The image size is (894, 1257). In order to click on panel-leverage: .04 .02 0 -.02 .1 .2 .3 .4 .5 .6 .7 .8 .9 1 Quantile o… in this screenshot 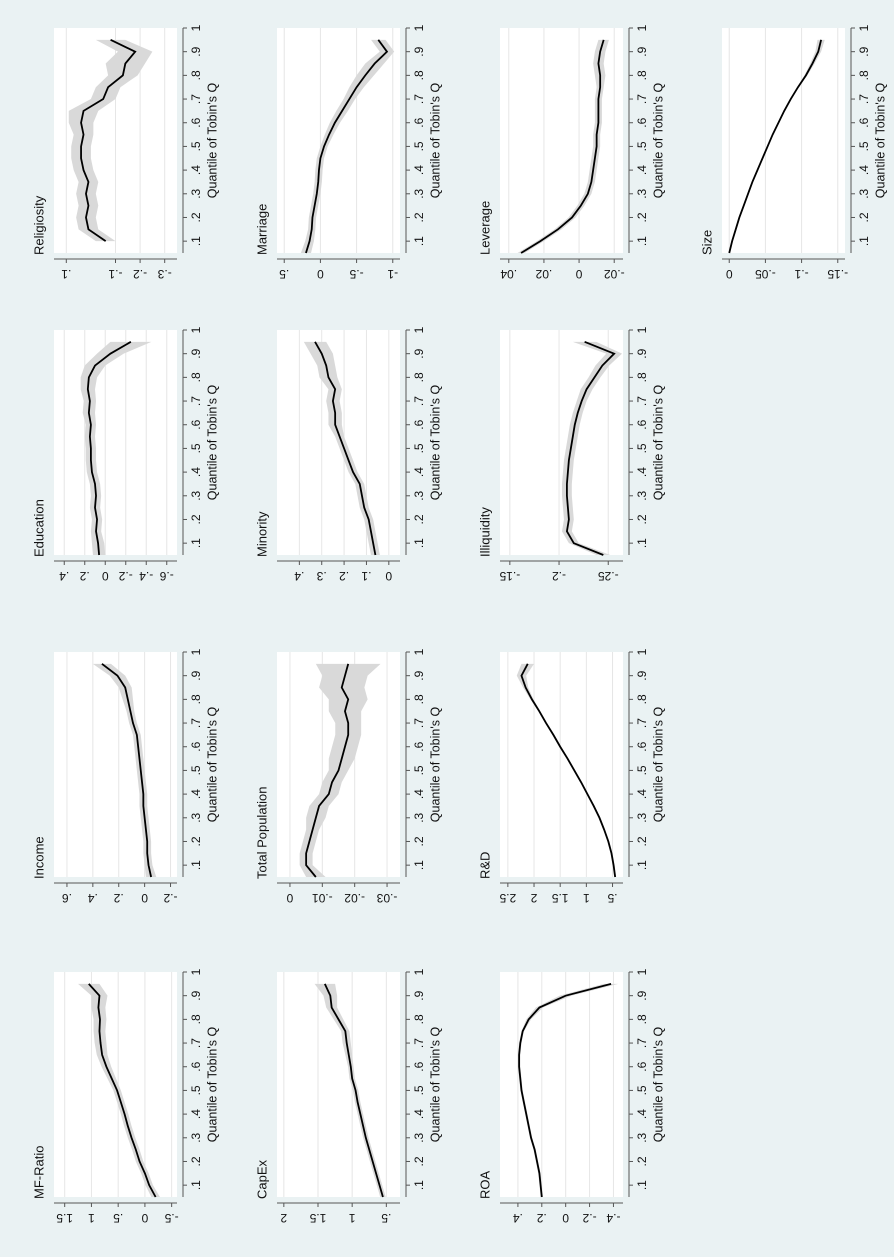, I will do `click(571, 152)`.